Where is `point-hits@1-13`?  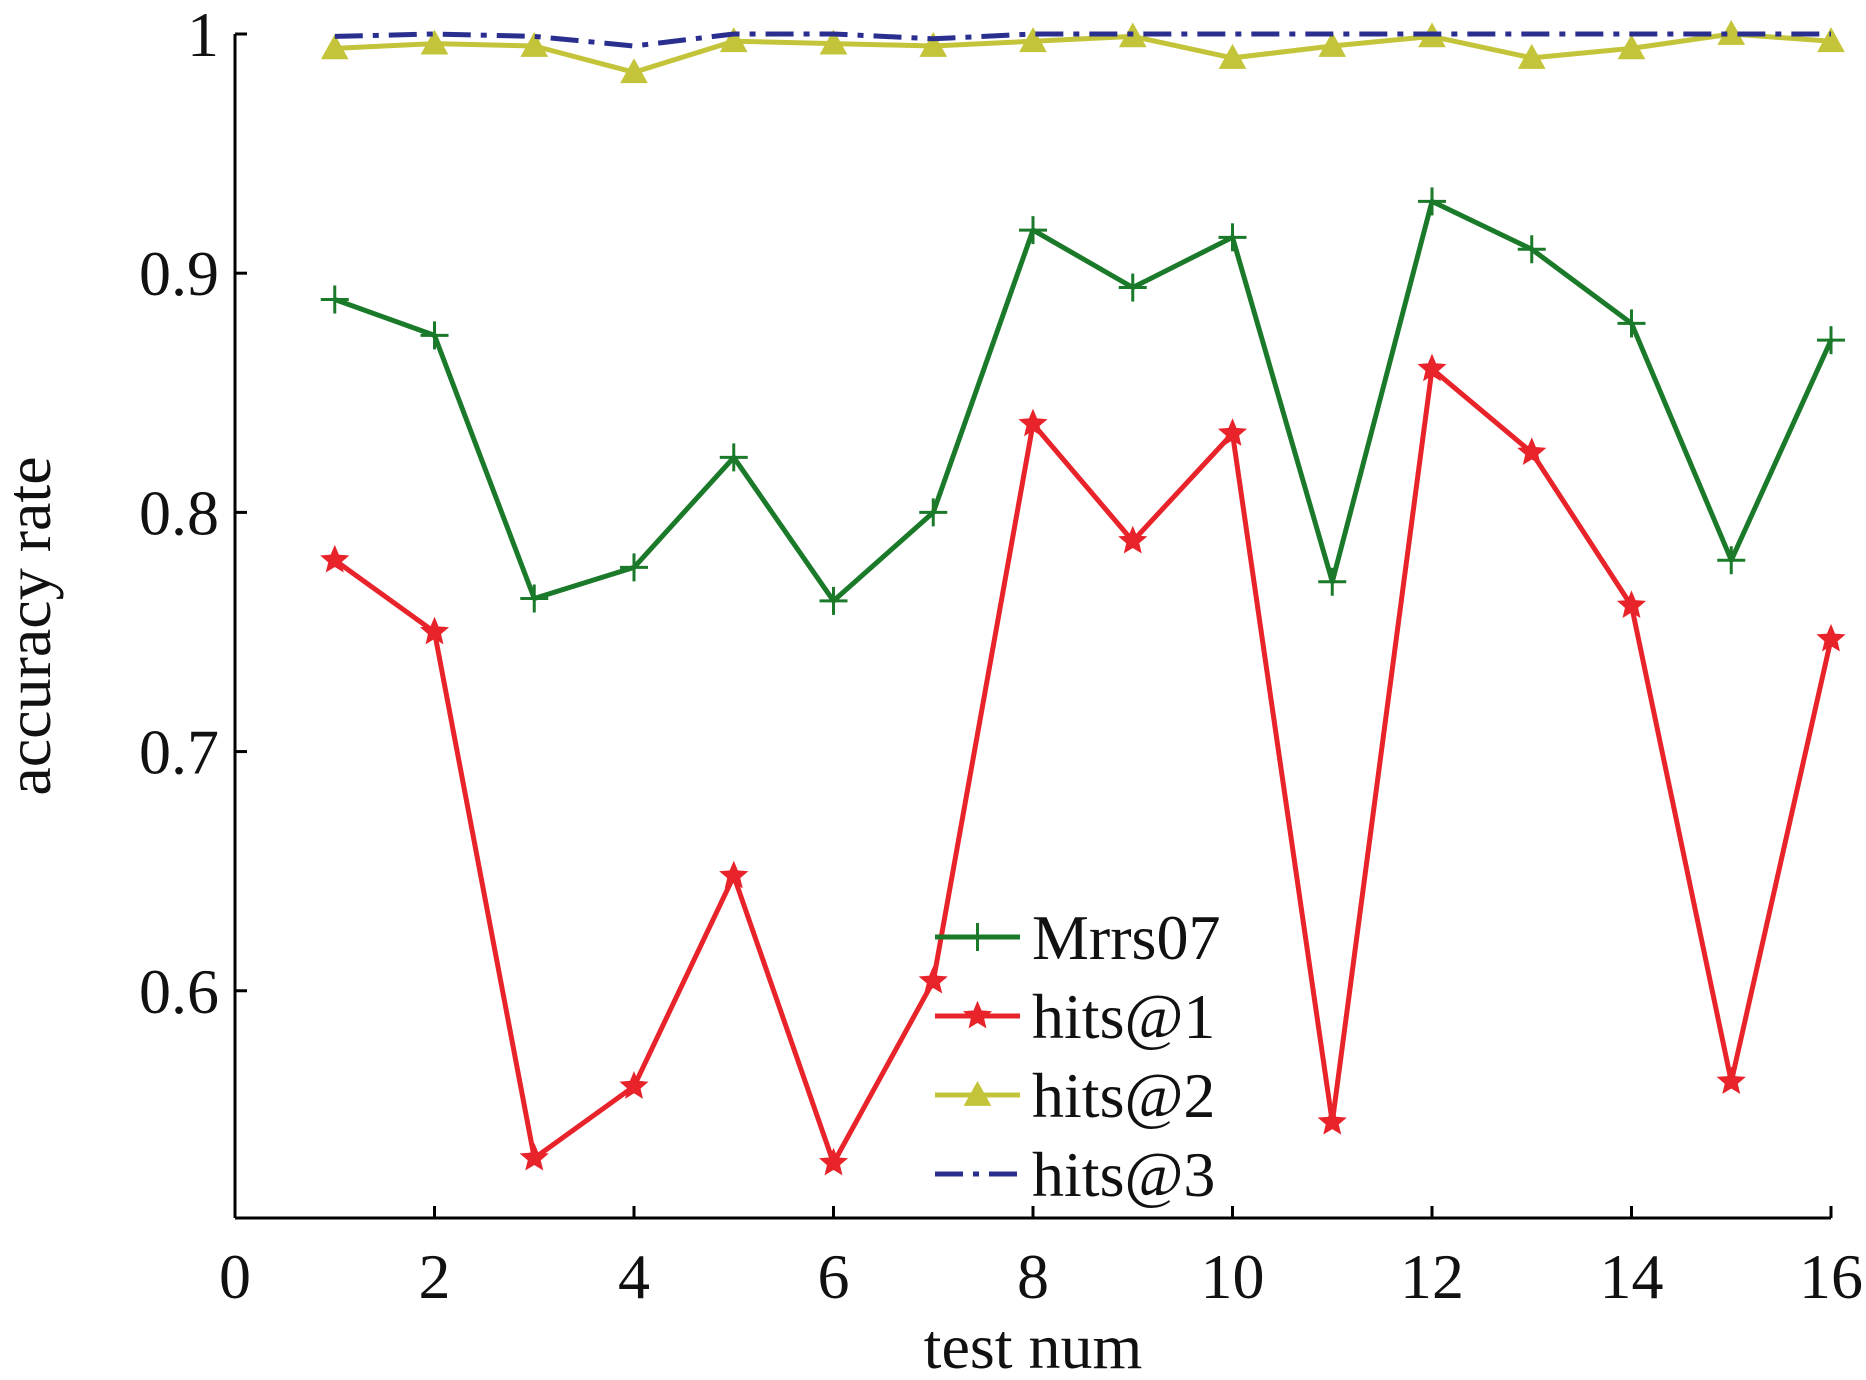
point-hits@1-13 is located at coordinates (1532, 451).